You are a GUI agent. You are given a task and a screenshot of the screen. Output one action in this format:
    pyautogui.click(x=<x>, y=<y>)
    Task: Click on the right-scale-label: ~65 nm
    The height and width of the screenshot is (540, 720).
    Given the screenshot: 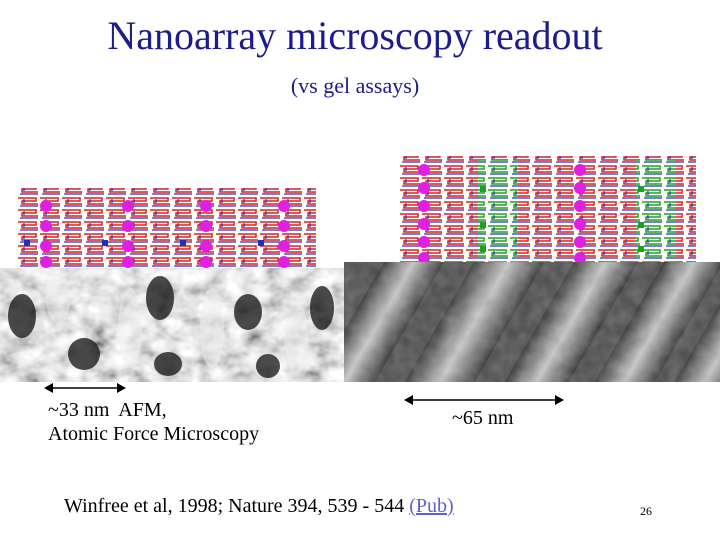 What is the action you would take?
    pyautogui.click(x=483, y=418)
    